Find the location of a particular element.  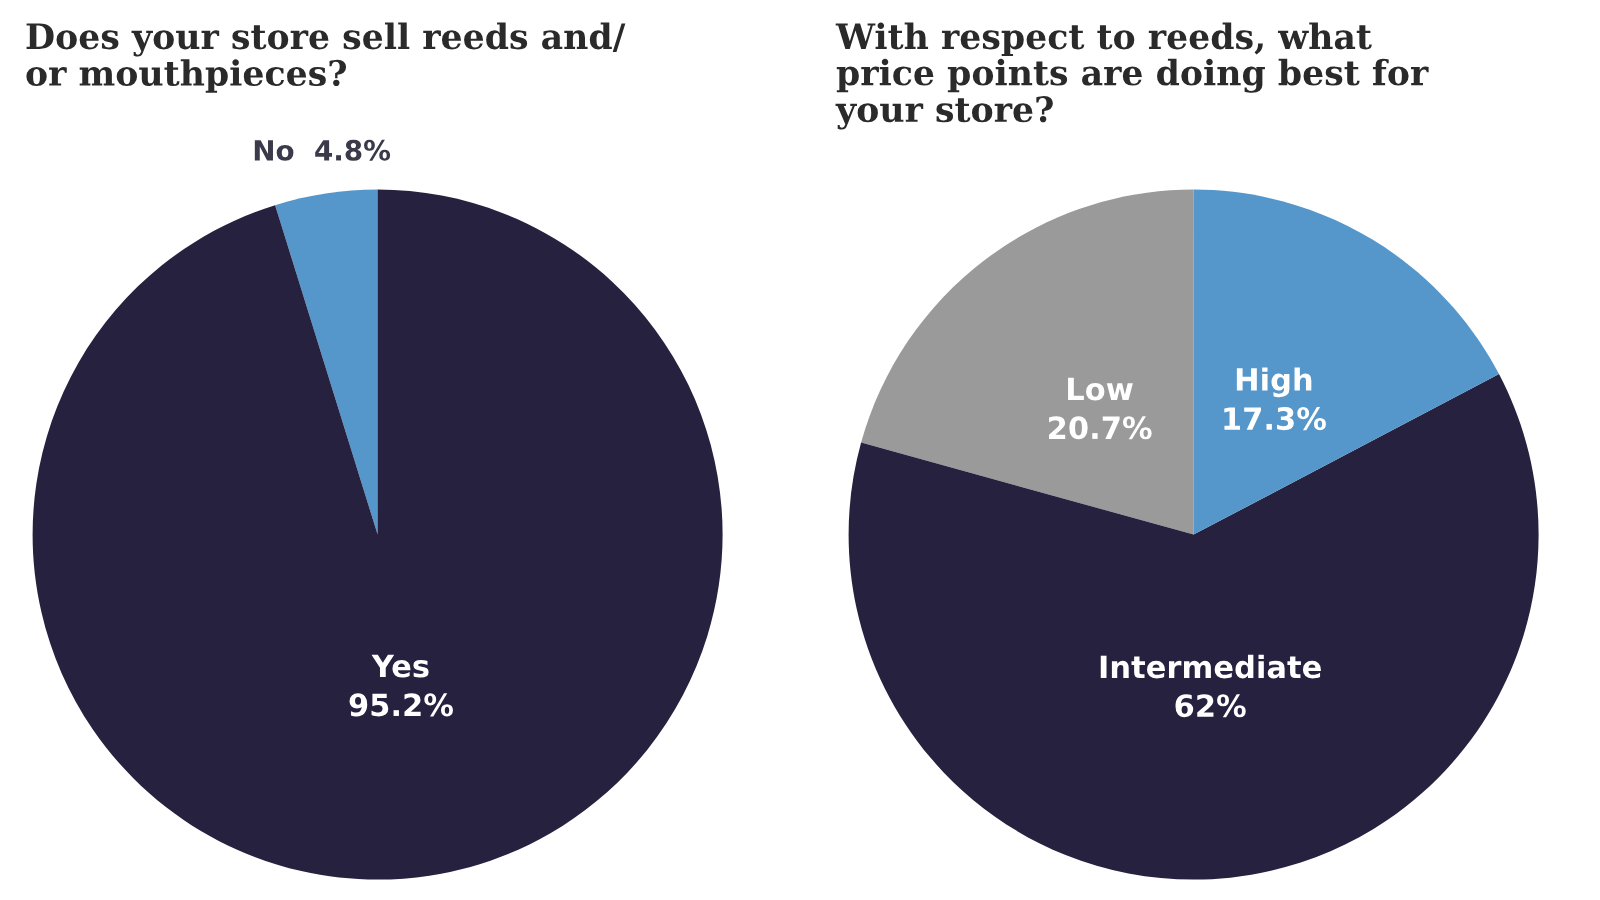

chart-title: Does your store sell reeds and/ or mouthpieces? is located at coordinates (326, 57).